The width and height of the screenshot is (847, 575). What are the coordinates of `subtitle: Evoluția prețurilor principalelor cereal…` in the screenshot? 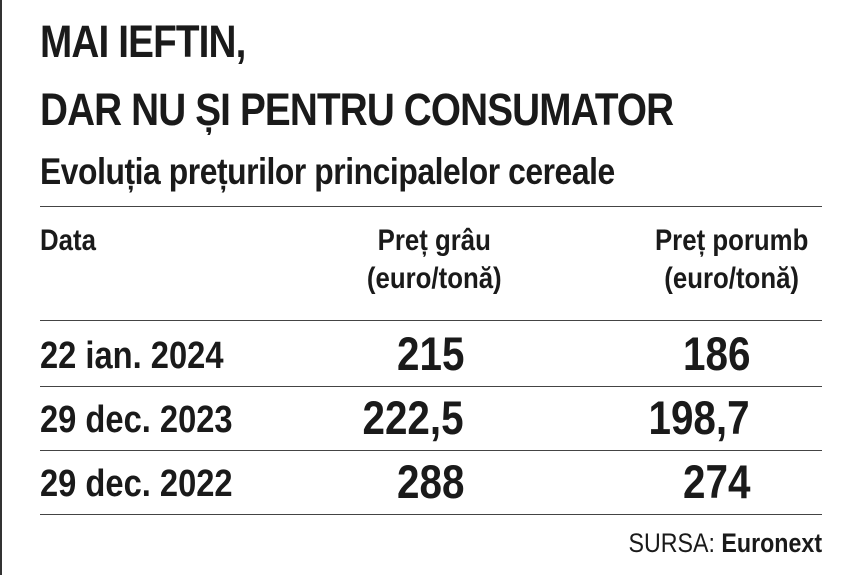 It's located at (327, 171).